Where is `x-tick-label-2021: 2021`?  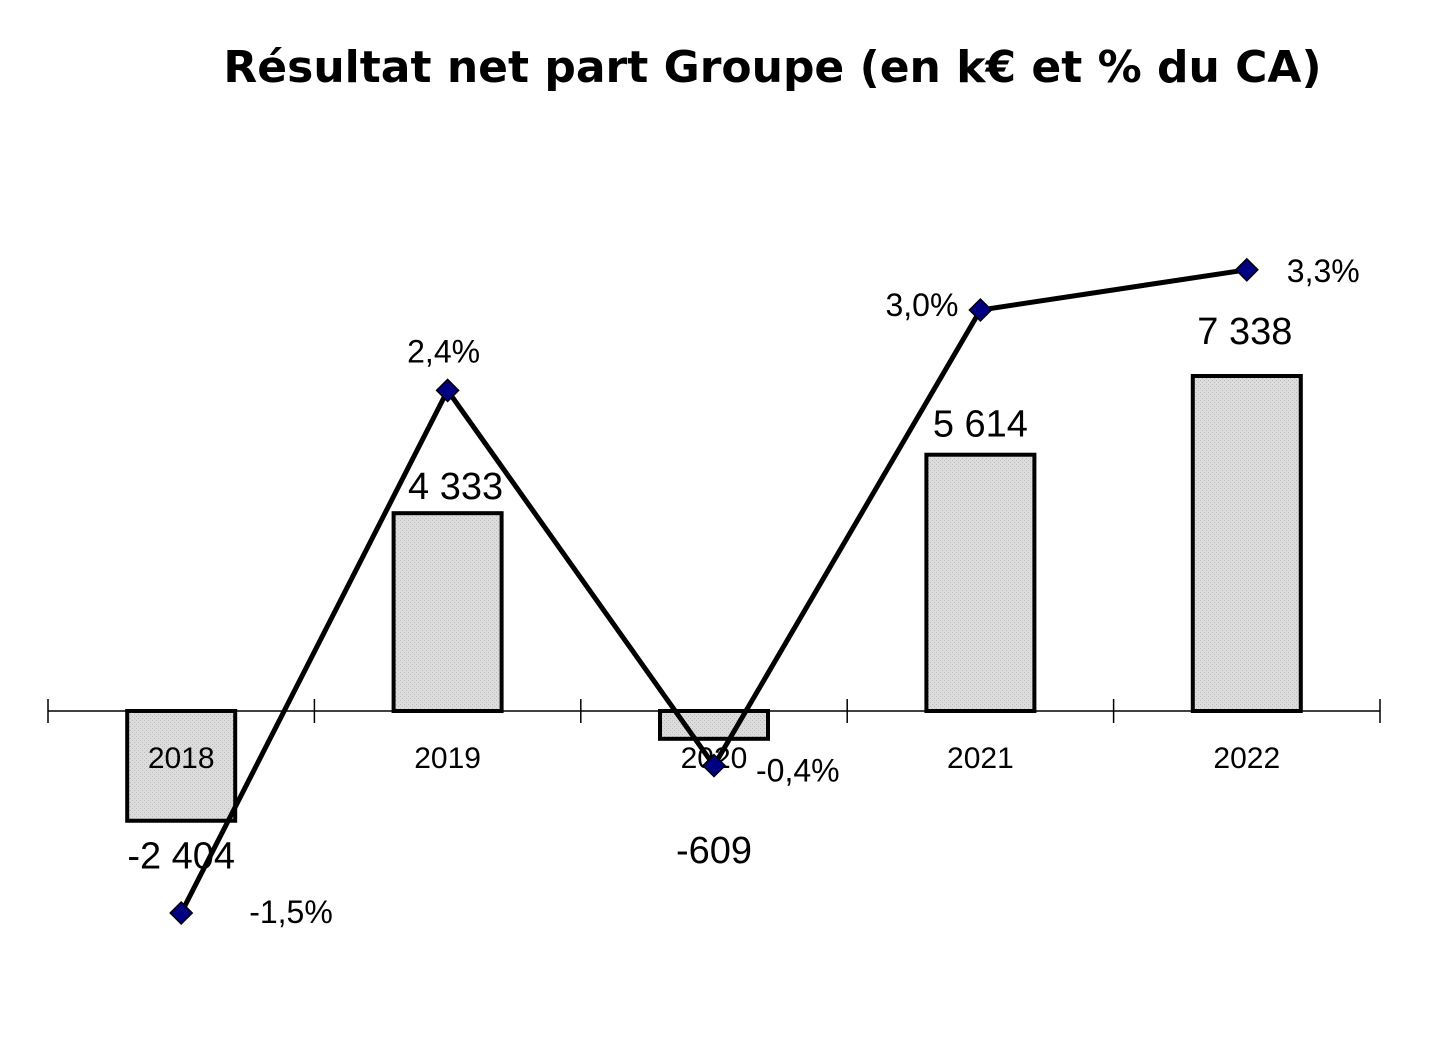
x-tick-label-2021: 2021 is located at coordinates (980, 758).